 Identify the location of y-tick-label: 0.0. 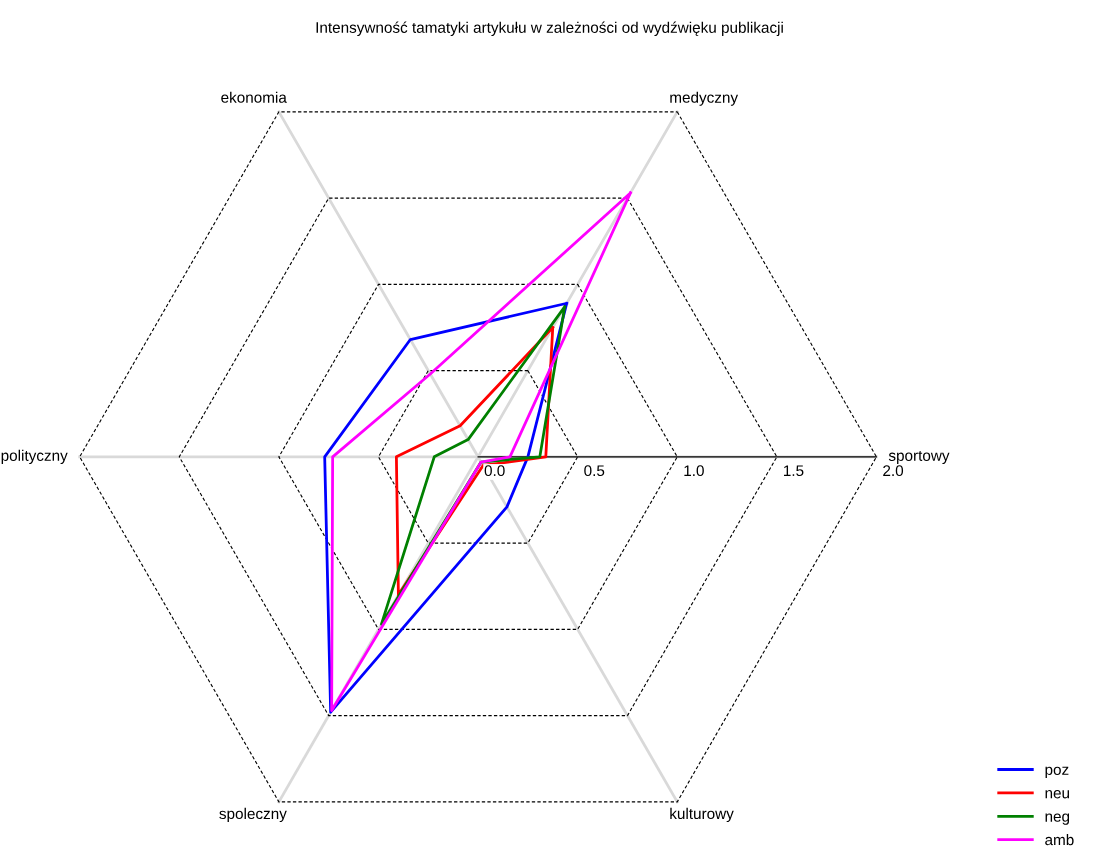
(494, 471).